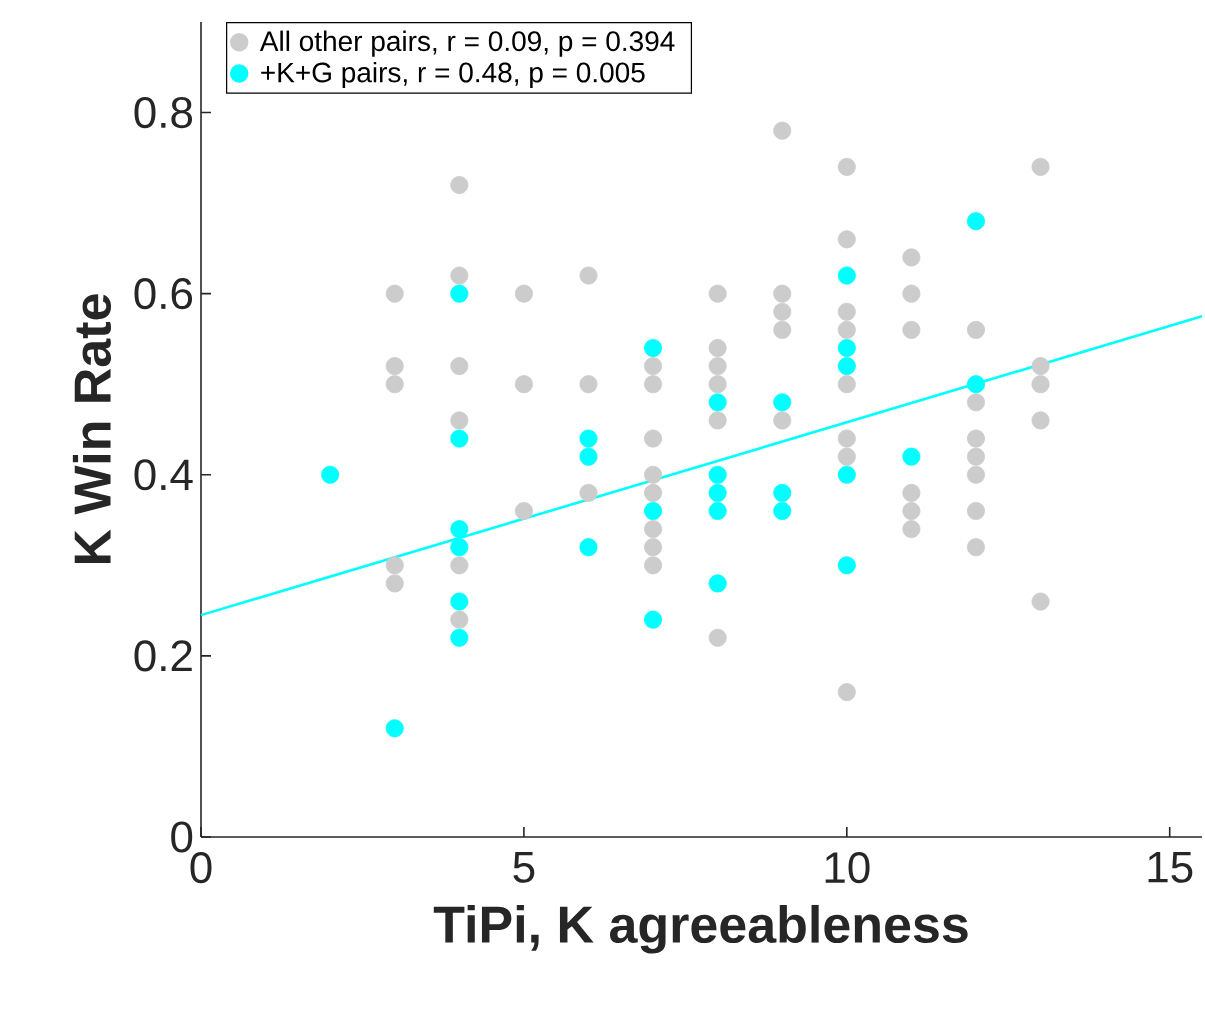 Image resolution: width=1205 pixels, height=1012 pixels. What do you see at coordinates (163, 656) in the screenshot?
I see `y-tick-label: 0.2` at bounding box center [163, 656].